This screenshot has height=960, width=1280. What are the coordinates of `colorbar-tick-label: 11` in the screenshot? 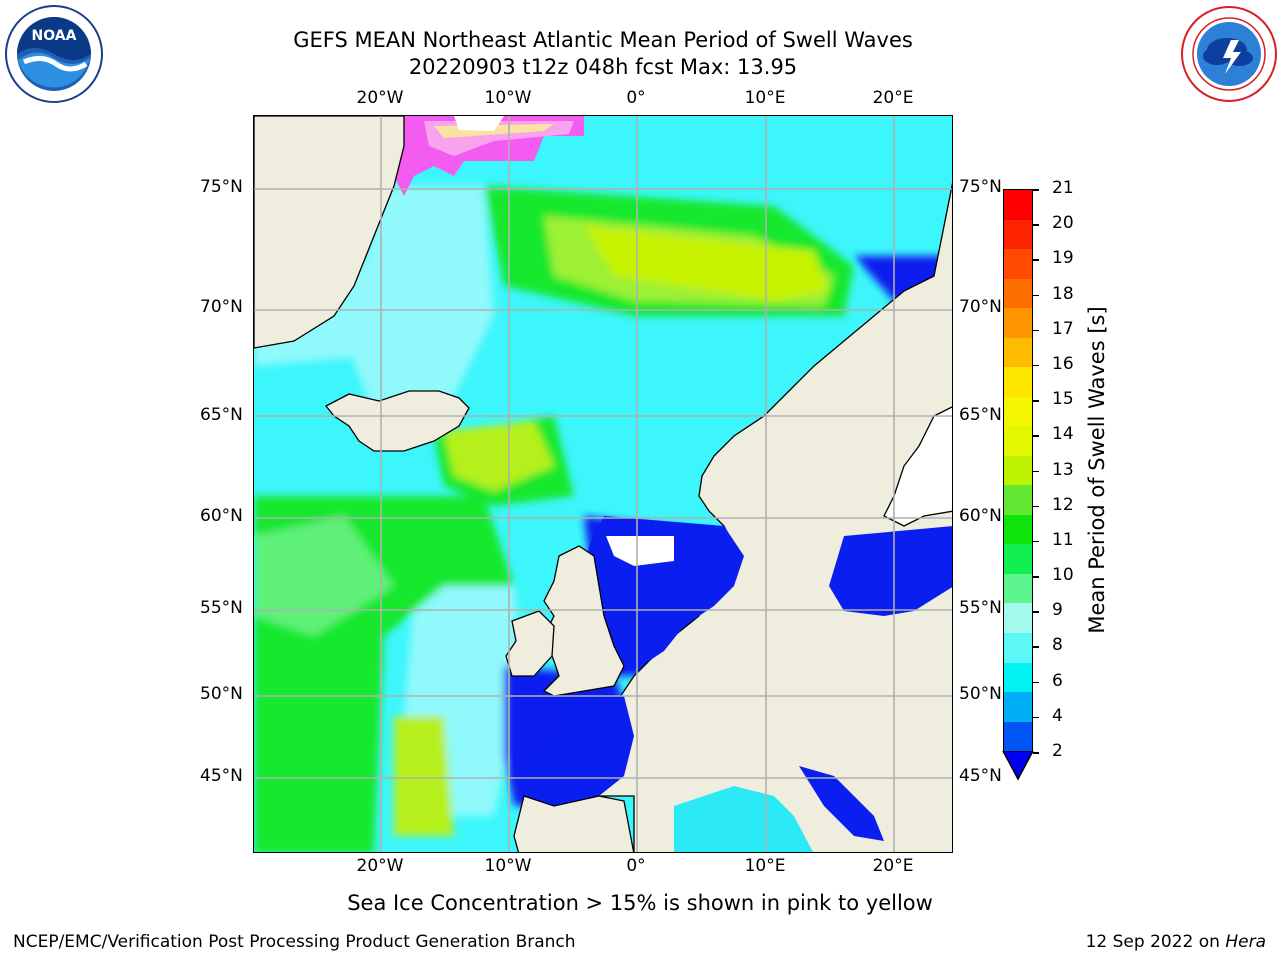 It's located at (1063, 539).